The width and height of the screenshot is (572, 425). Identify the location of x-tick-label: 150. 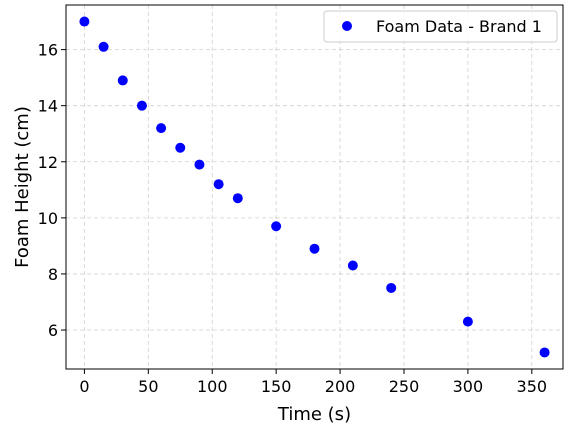
(276, 386).